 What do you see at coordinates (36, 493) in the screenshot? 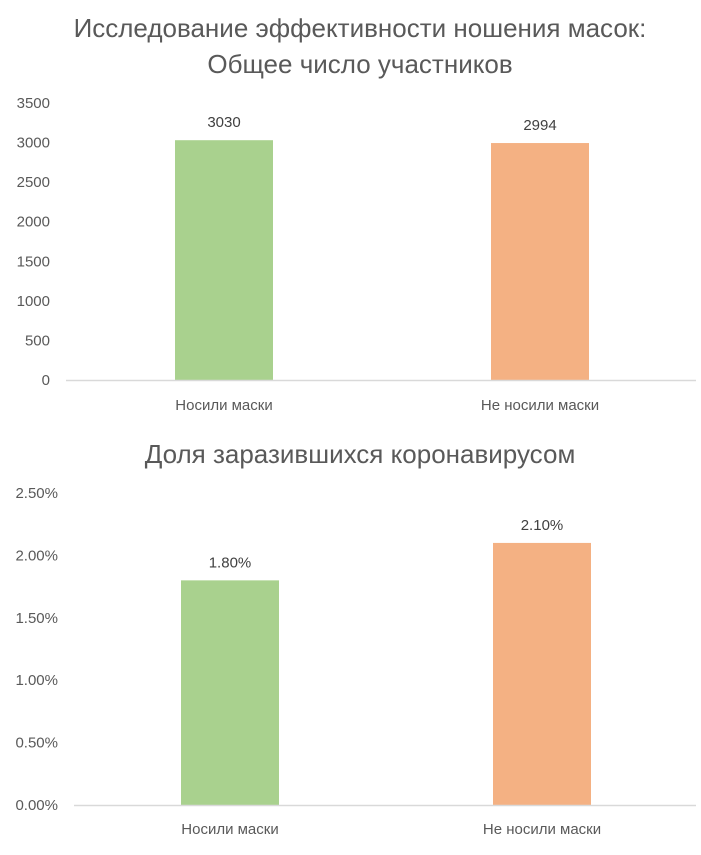
I see `infection-rate-y-tick-label: 2.50%` at bounding box center [36, 493].